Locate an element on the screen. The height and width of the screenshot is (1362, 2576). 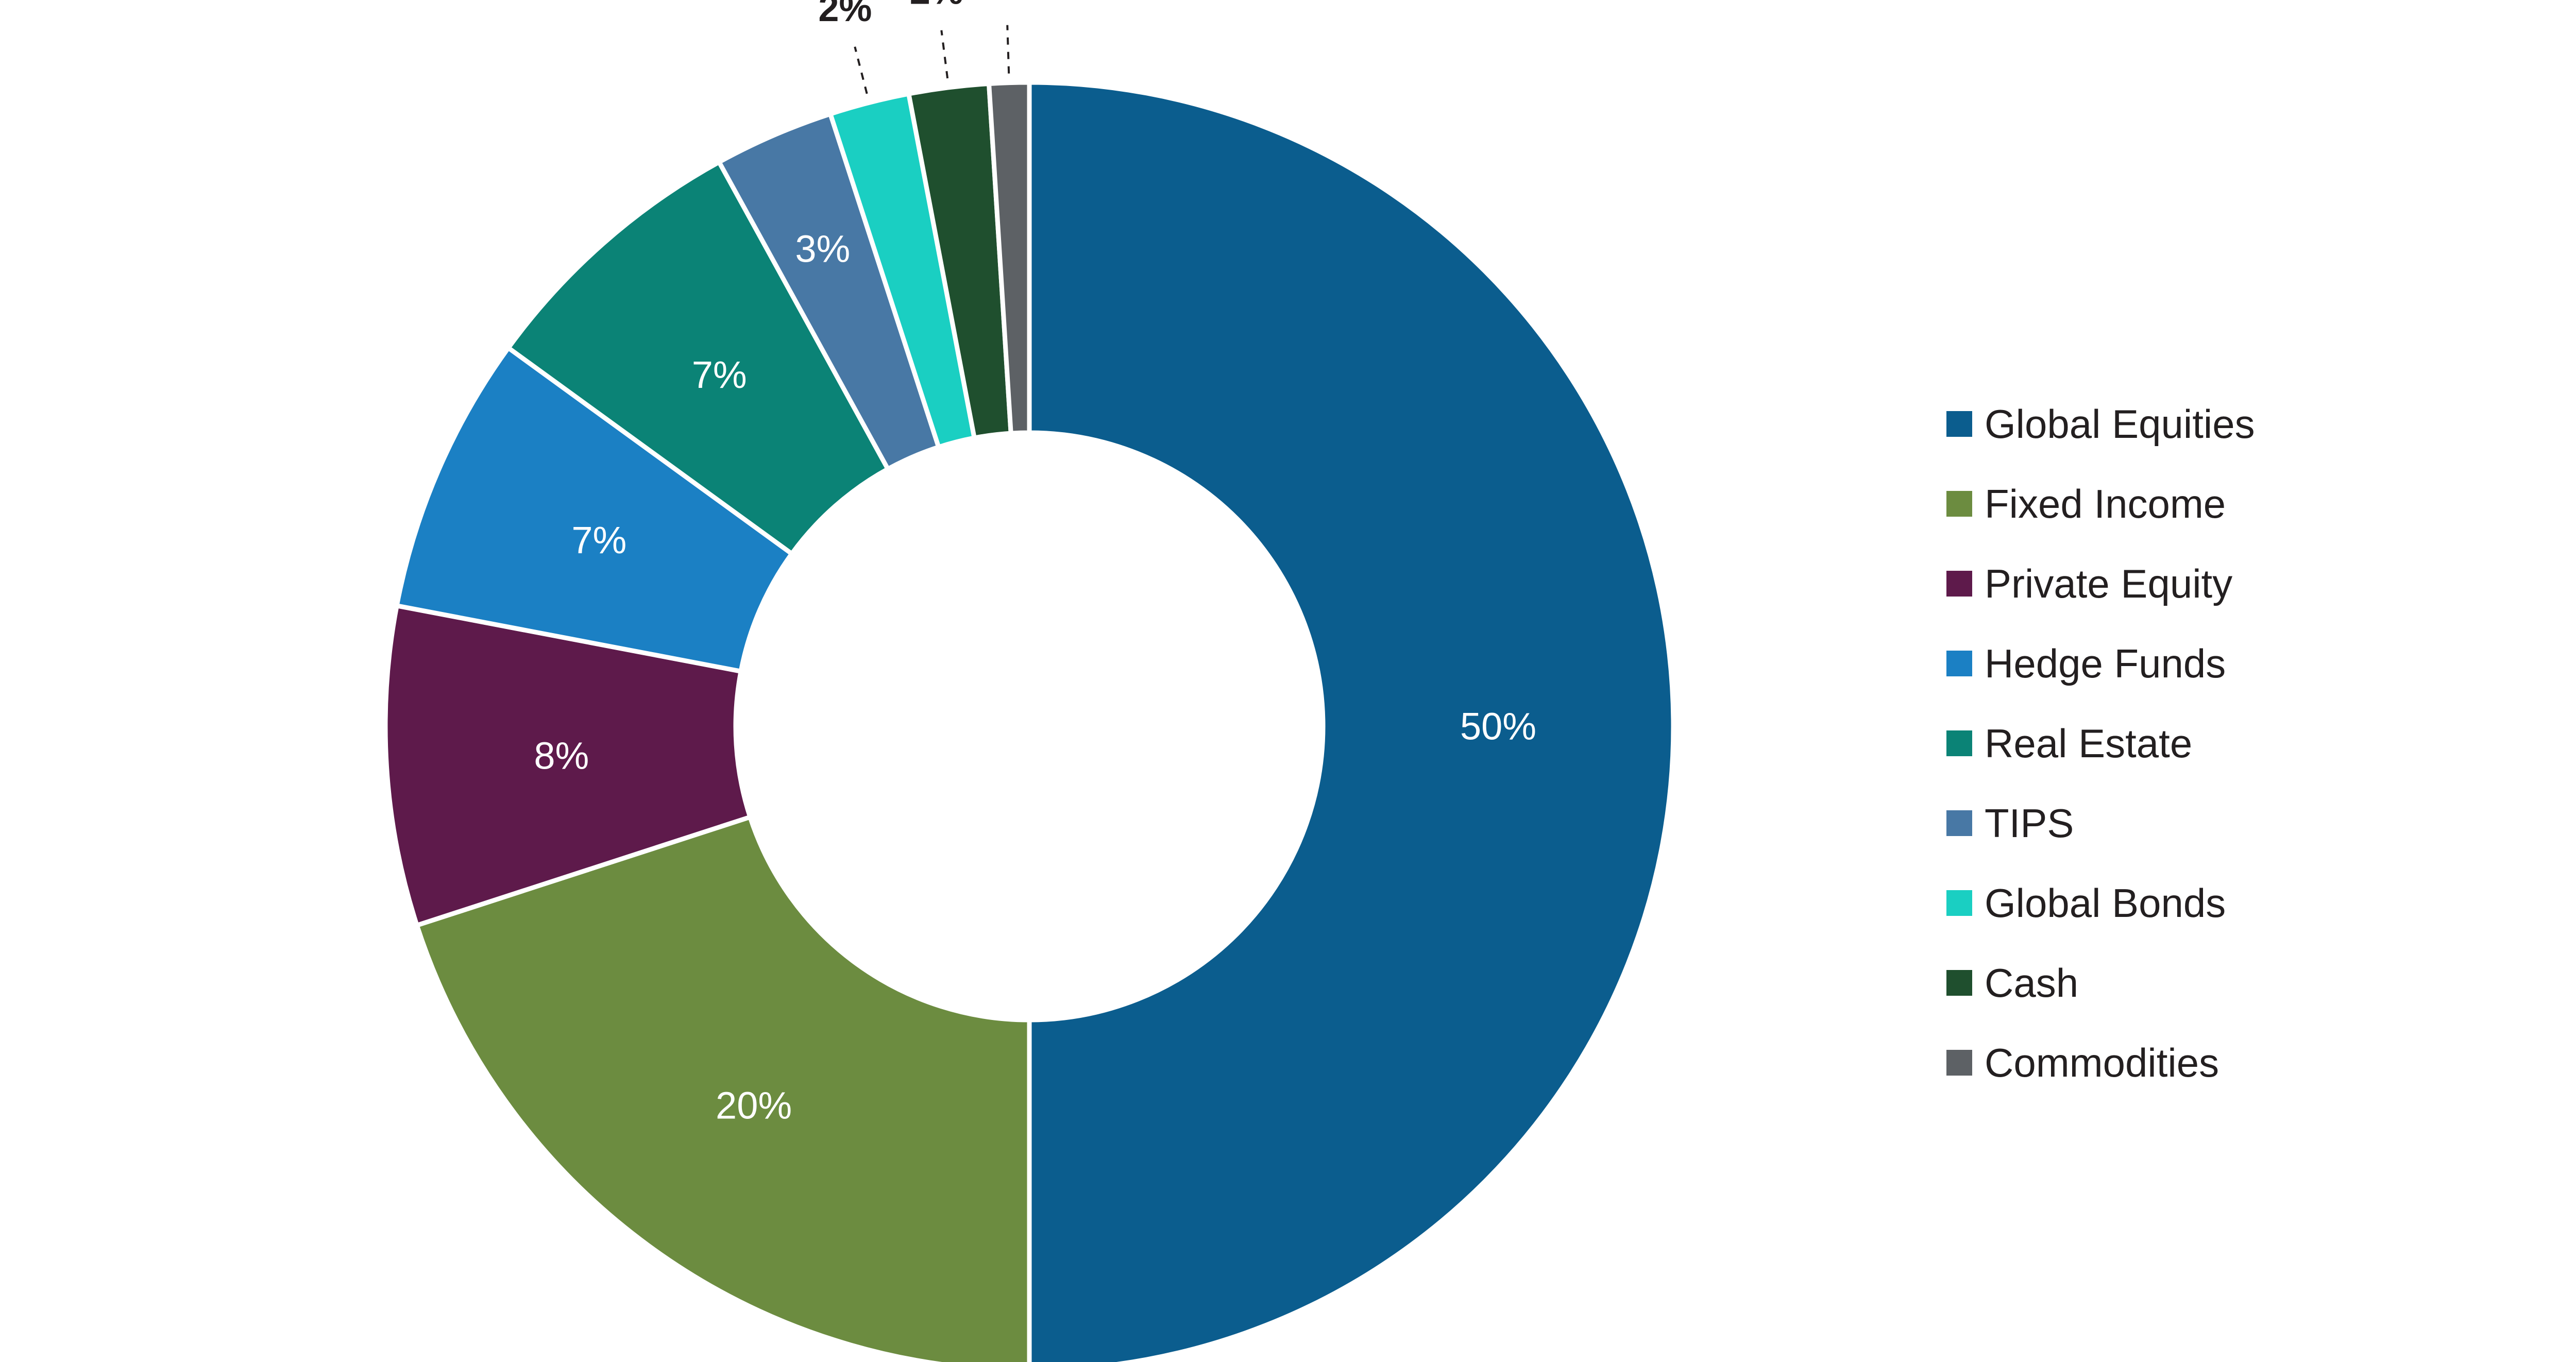
slice-value-label-private-equity: 8% is located at coordinates (562, 756).